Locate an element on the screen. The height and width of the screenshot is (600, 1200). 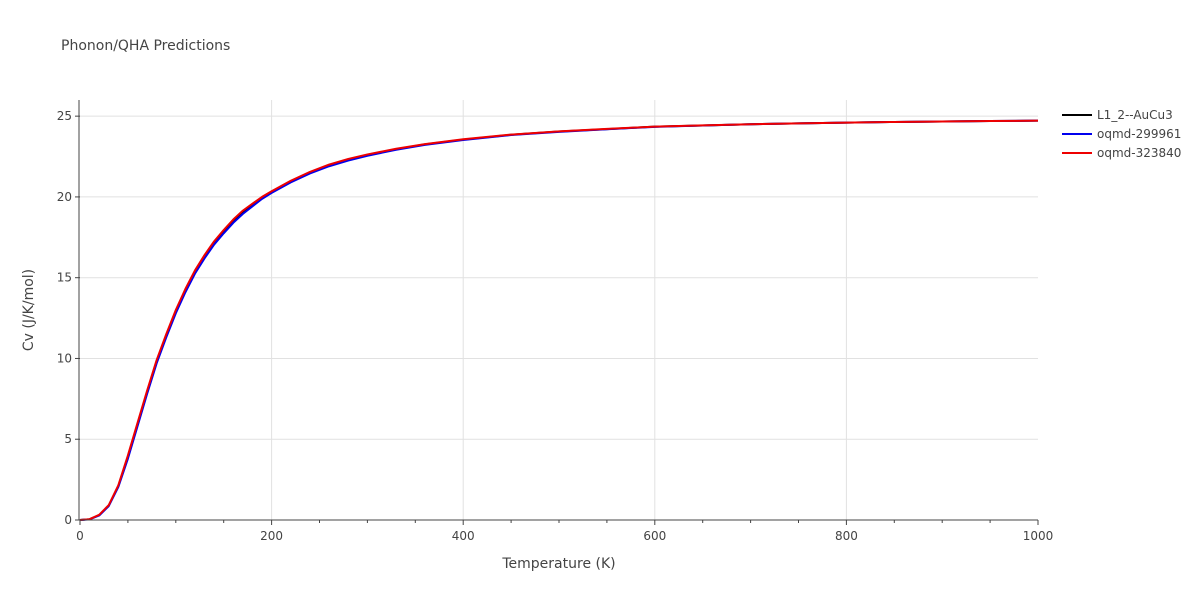
legend-label: L1_2--AuCu3 is located at coordinates (1135, 115).